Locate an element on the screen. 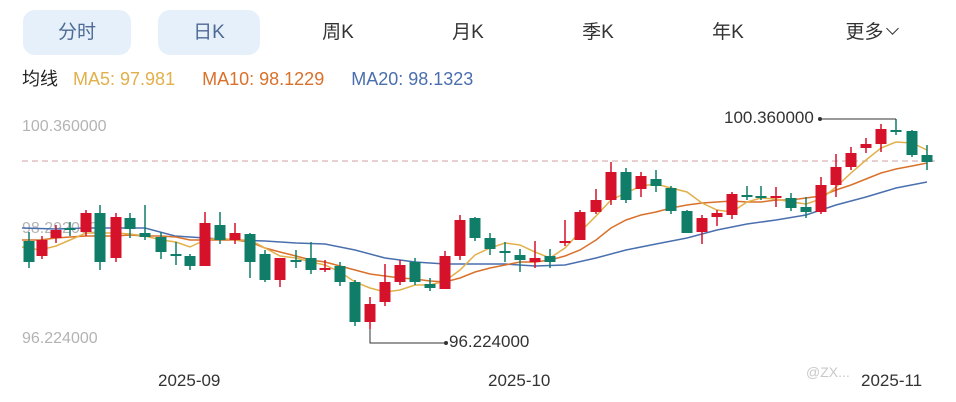  tab-yearly-k: 年K is located at coordinates (728, 32).